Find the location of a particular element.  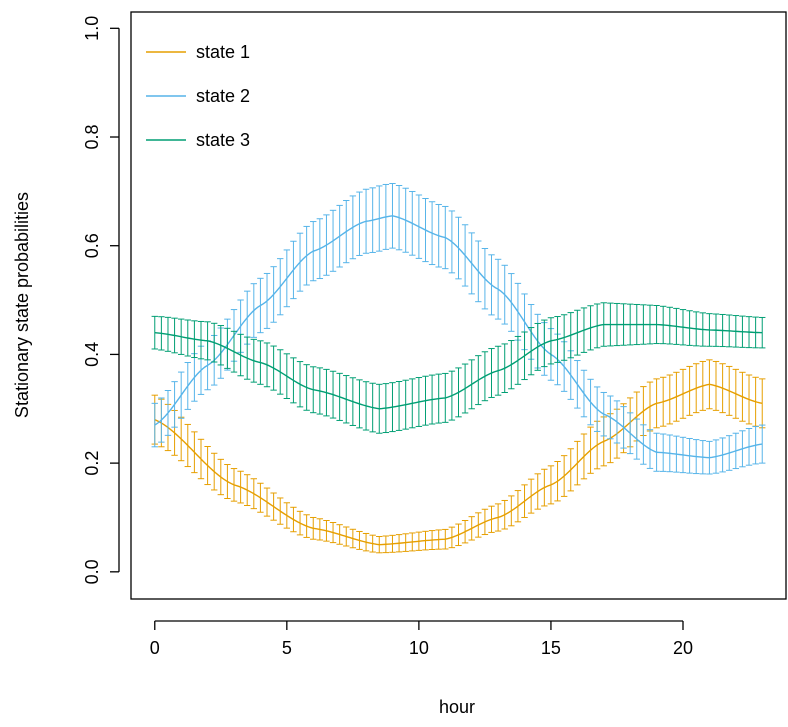

y-tick-label: 0.0 is located at coordinates (92, 571).